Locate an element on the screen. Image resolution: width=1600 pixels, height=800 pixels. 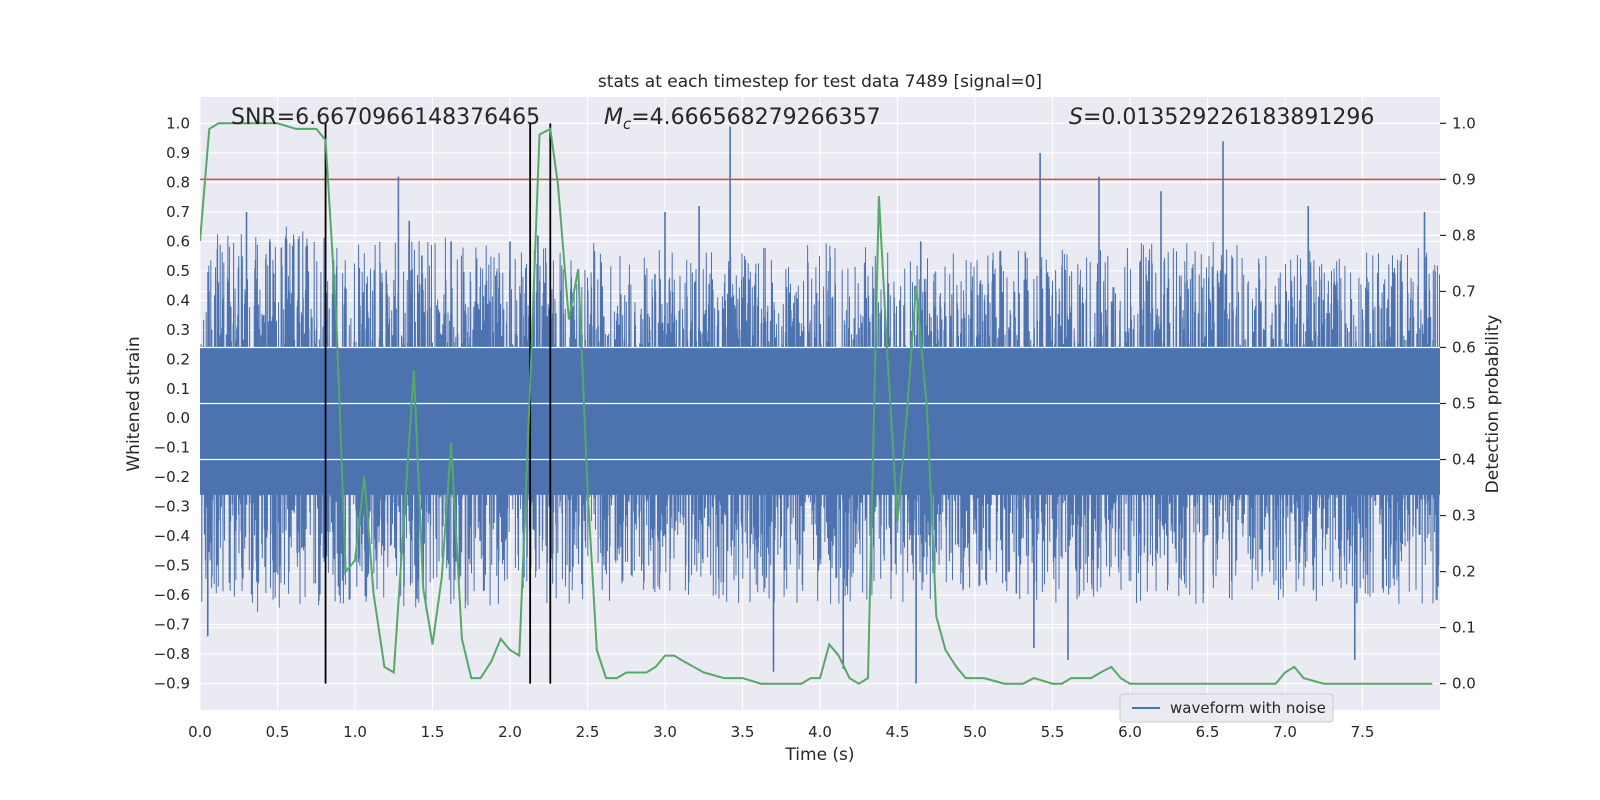
x-tick-label: 5.0 is located at coordinates (975, 732).